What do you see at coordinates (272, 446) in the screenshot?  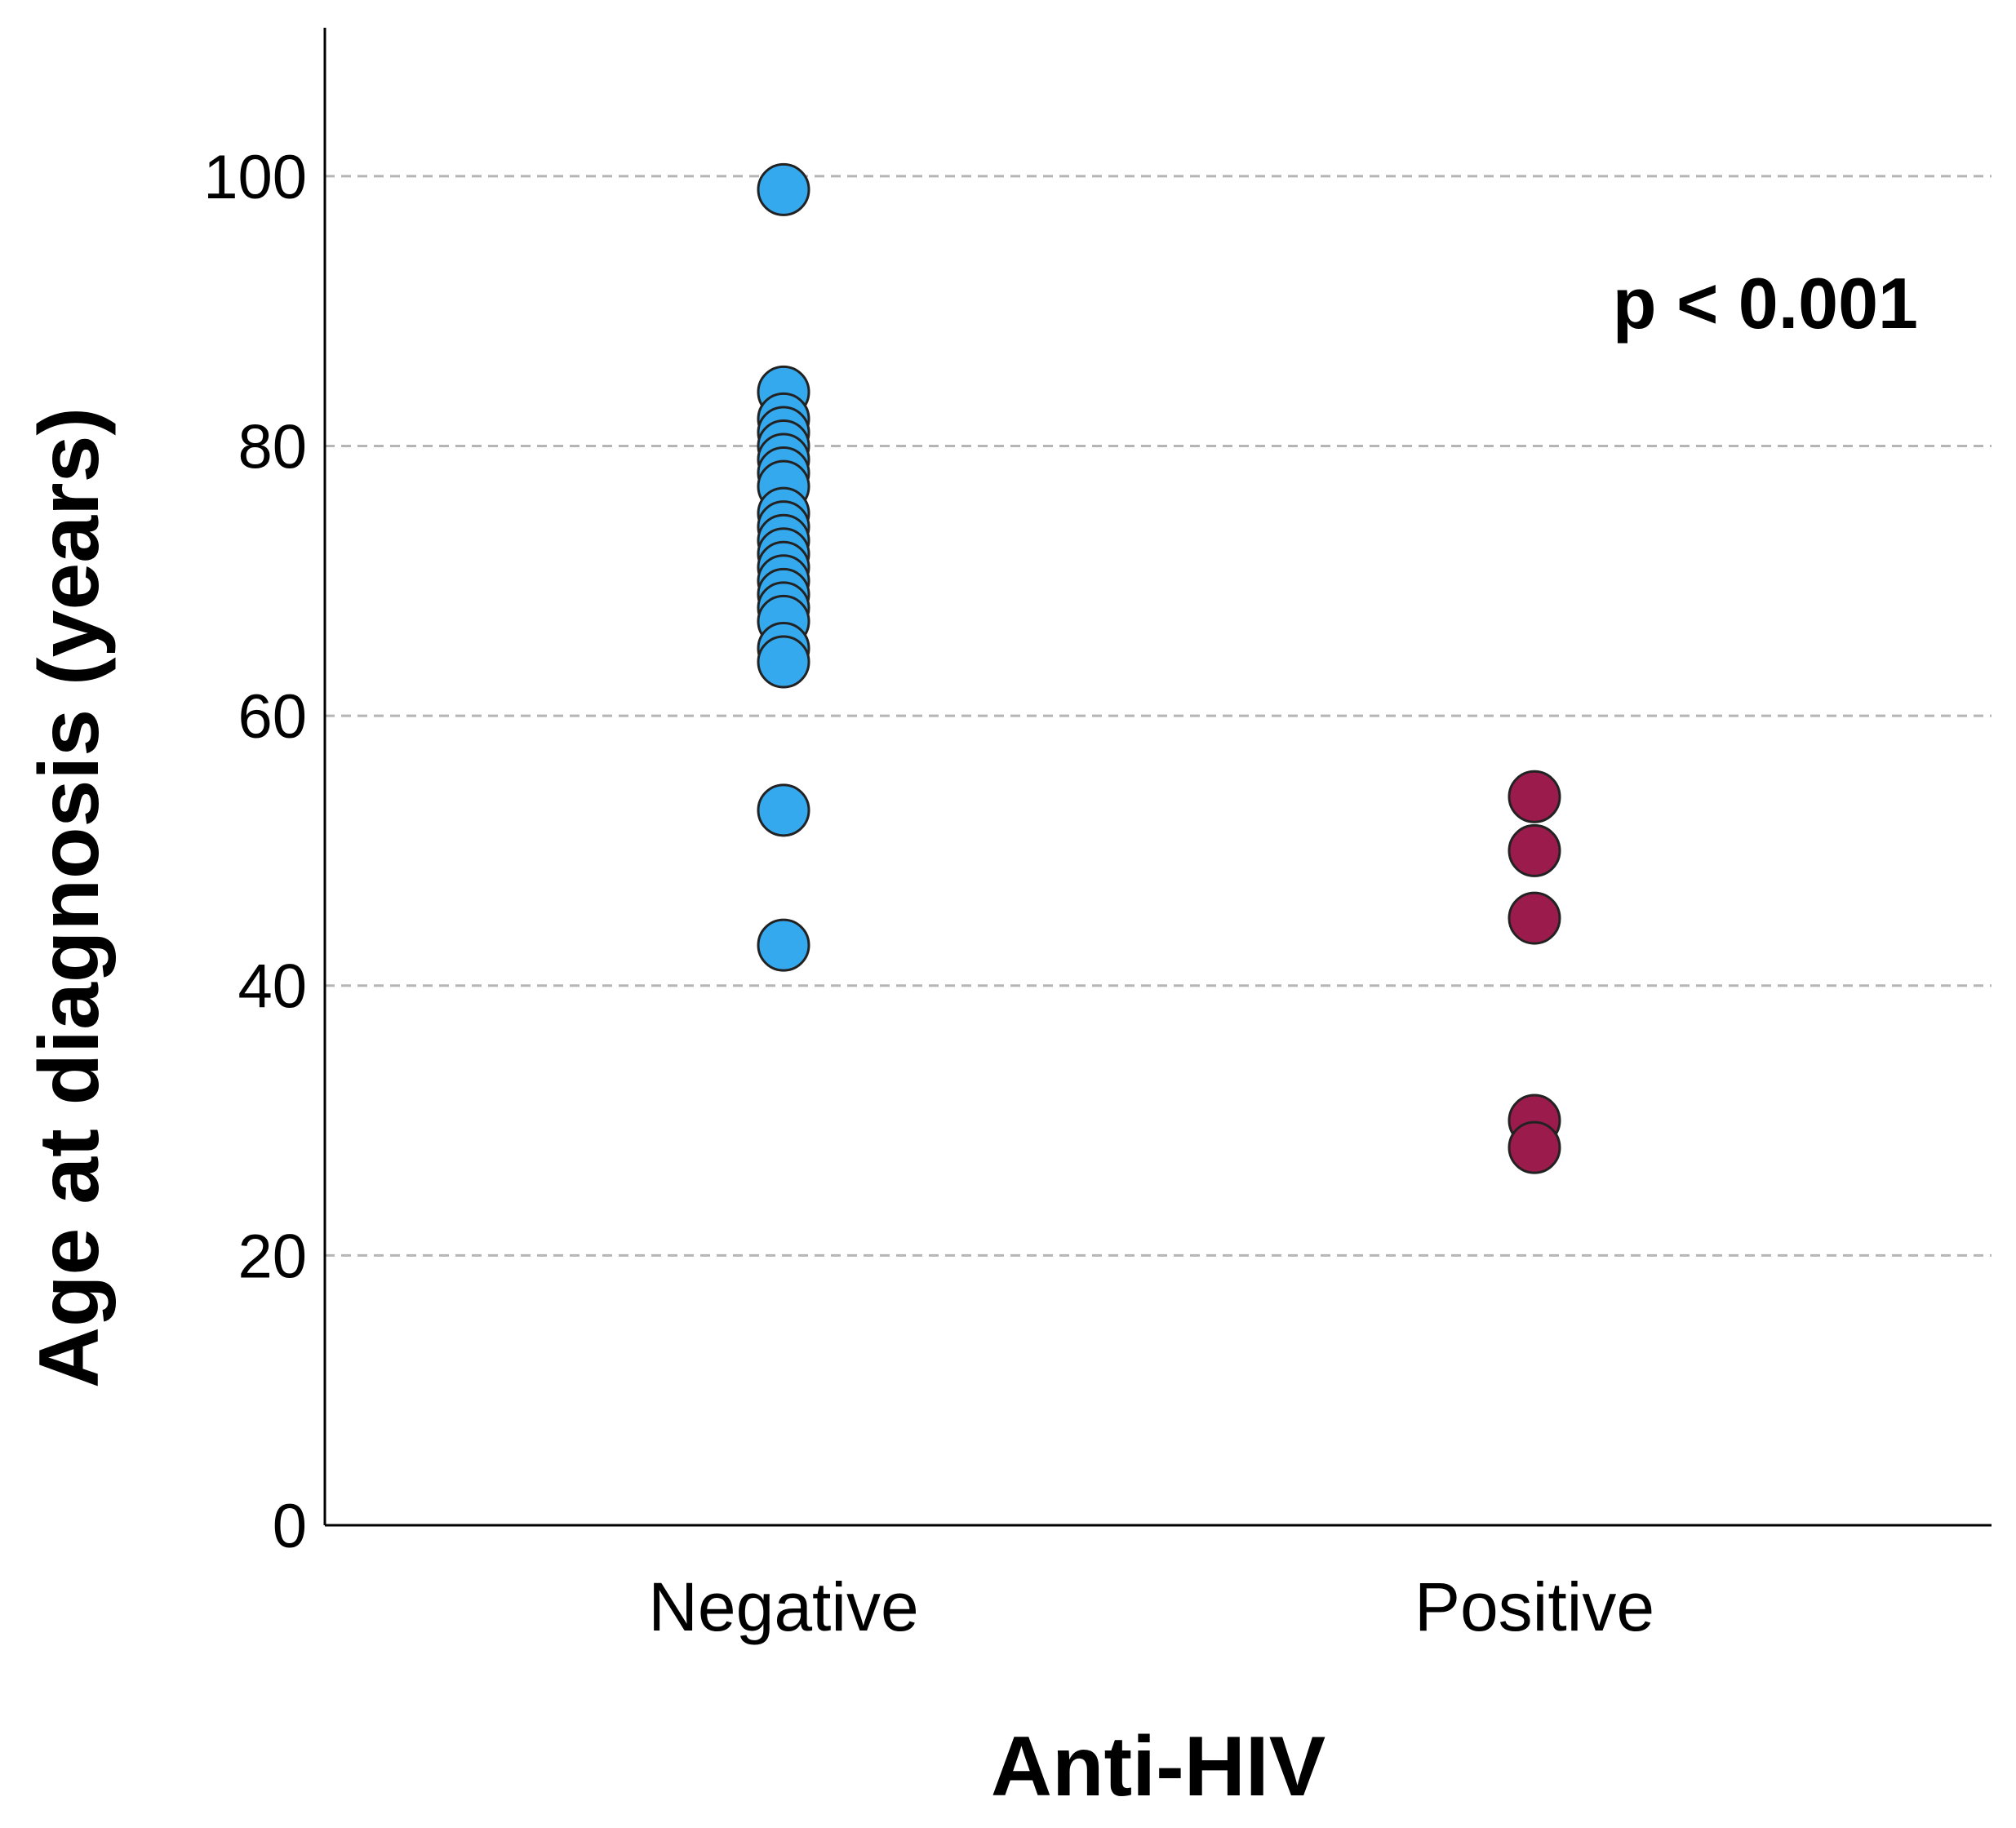 I see `y-tick-label: 80` at bounding box center [272, 446].